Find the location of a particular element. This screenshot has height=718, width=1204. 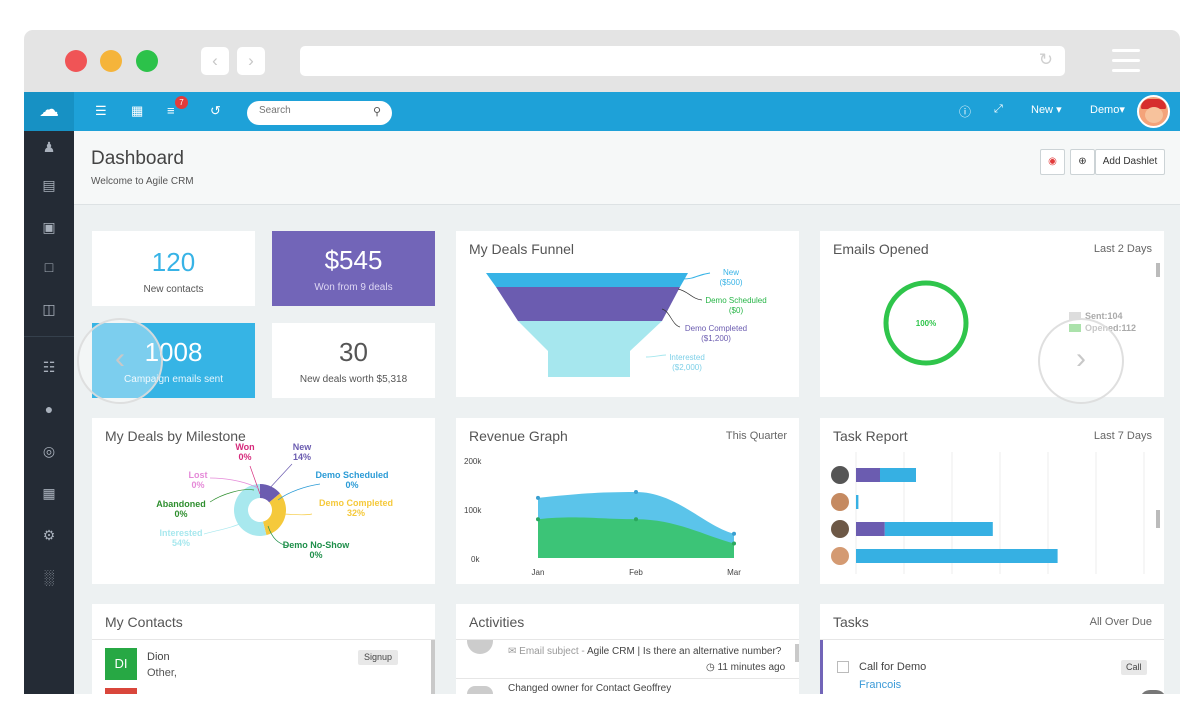

web-icon: ◎ is located at coordinates (49, 451).